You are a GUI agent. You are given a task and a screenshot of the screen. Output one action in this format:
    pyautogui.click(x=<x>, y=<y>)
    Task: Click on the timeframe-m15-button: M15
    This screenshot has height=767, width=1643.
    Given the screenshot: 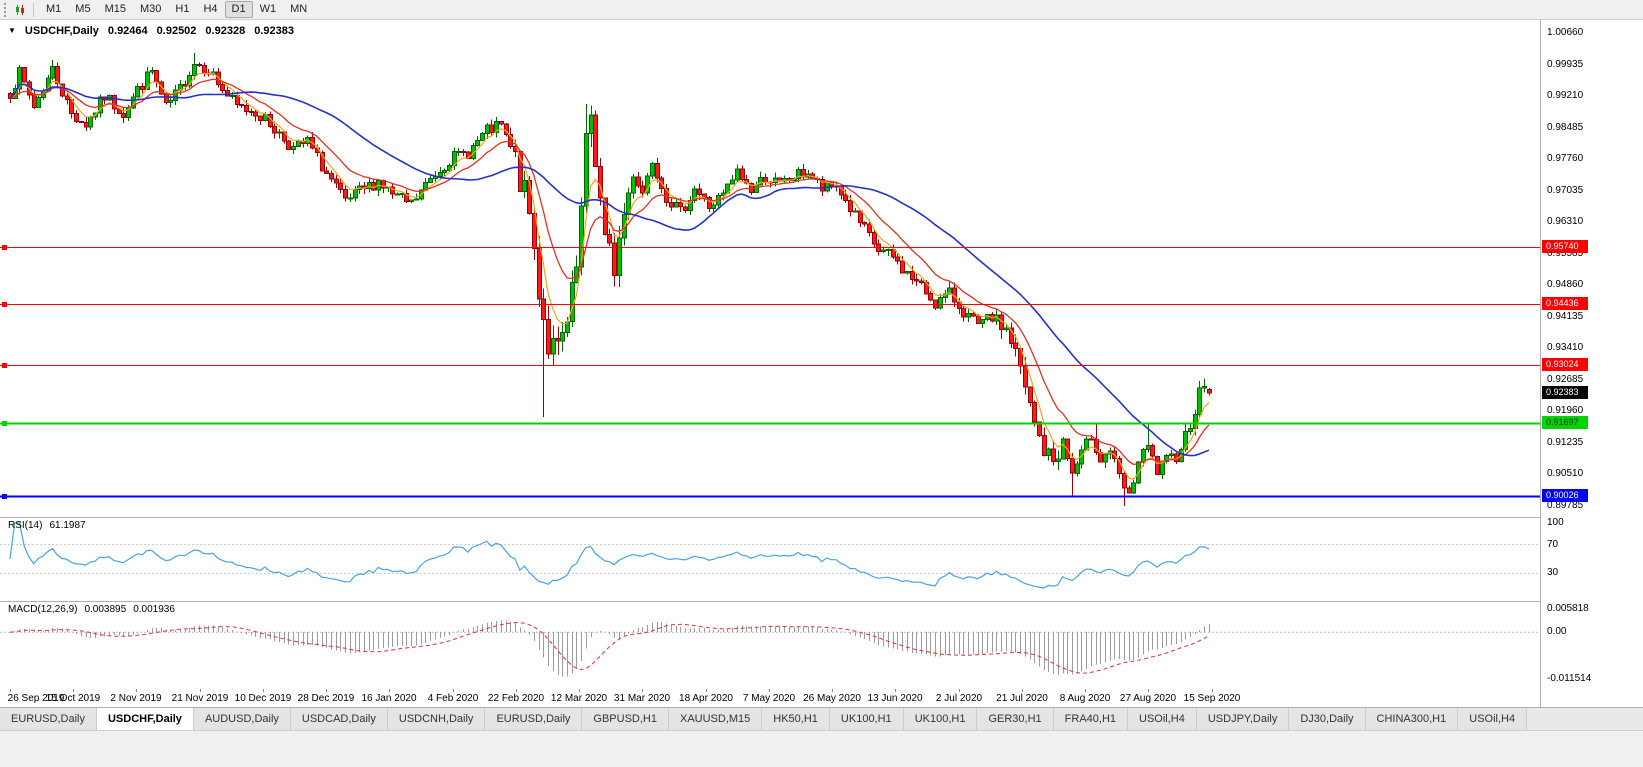 What is the action you would take?
    pyautogui.click(x=115, y=9)
    